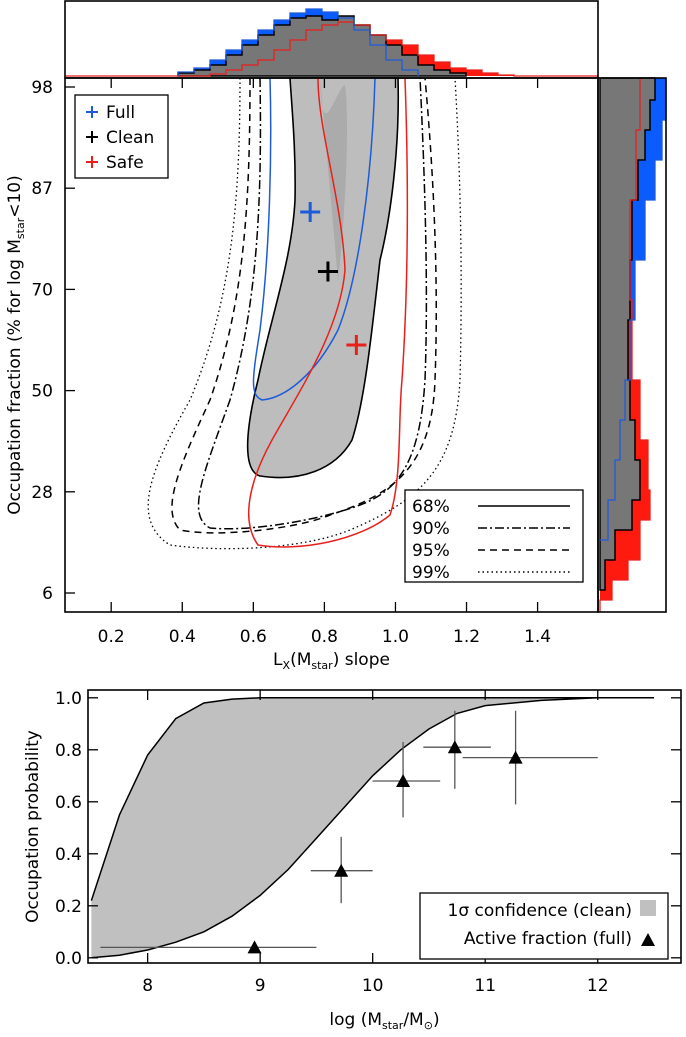 This screenshot has width=686, height=1037. I want to click on x-tick-label: 10, so click(373, 986).